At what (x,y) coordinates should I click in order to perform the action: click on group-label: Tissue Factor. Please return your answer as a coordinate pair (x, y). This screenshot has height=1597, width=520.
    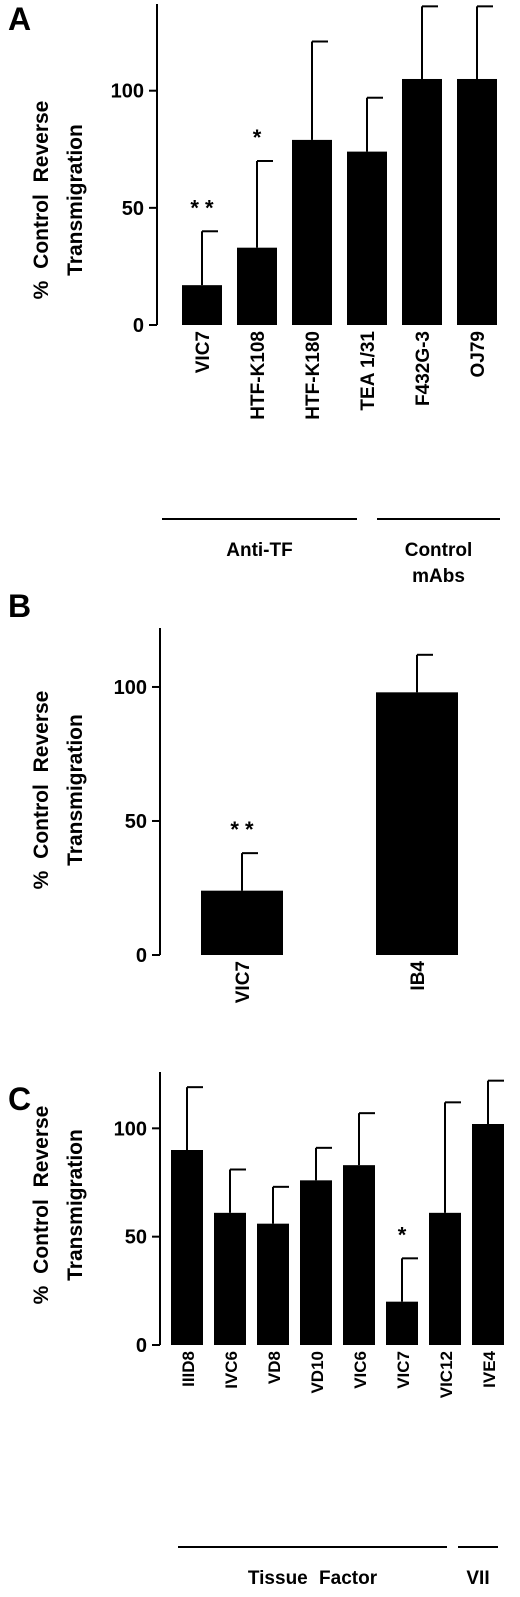
    Looking at the image, I should click on (313, 1578).